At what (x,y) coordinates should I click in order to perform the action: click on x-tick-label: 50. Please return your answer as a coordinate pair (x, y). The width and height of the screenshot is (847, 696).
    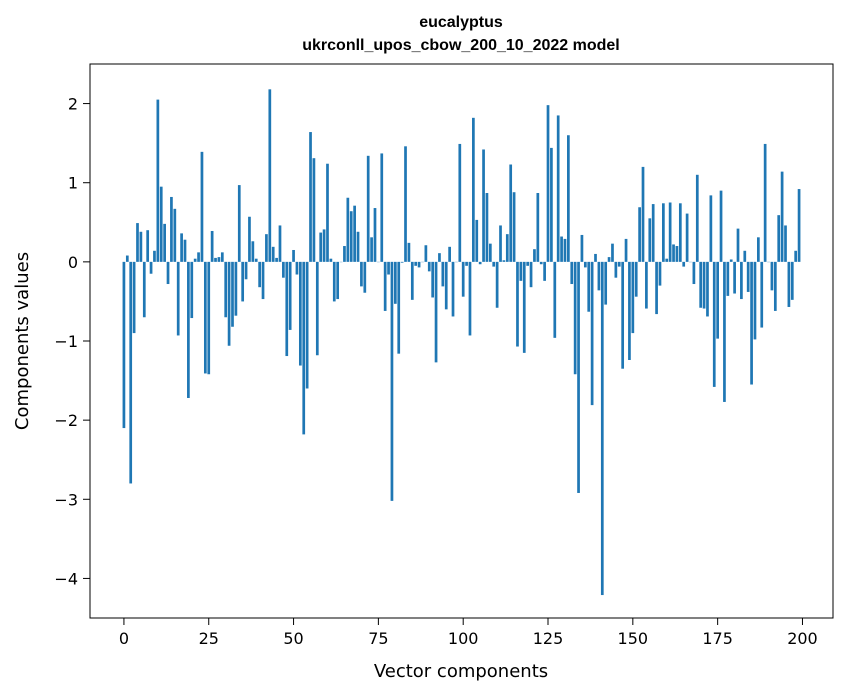
    Looking at the image, I should click on (293, 638).